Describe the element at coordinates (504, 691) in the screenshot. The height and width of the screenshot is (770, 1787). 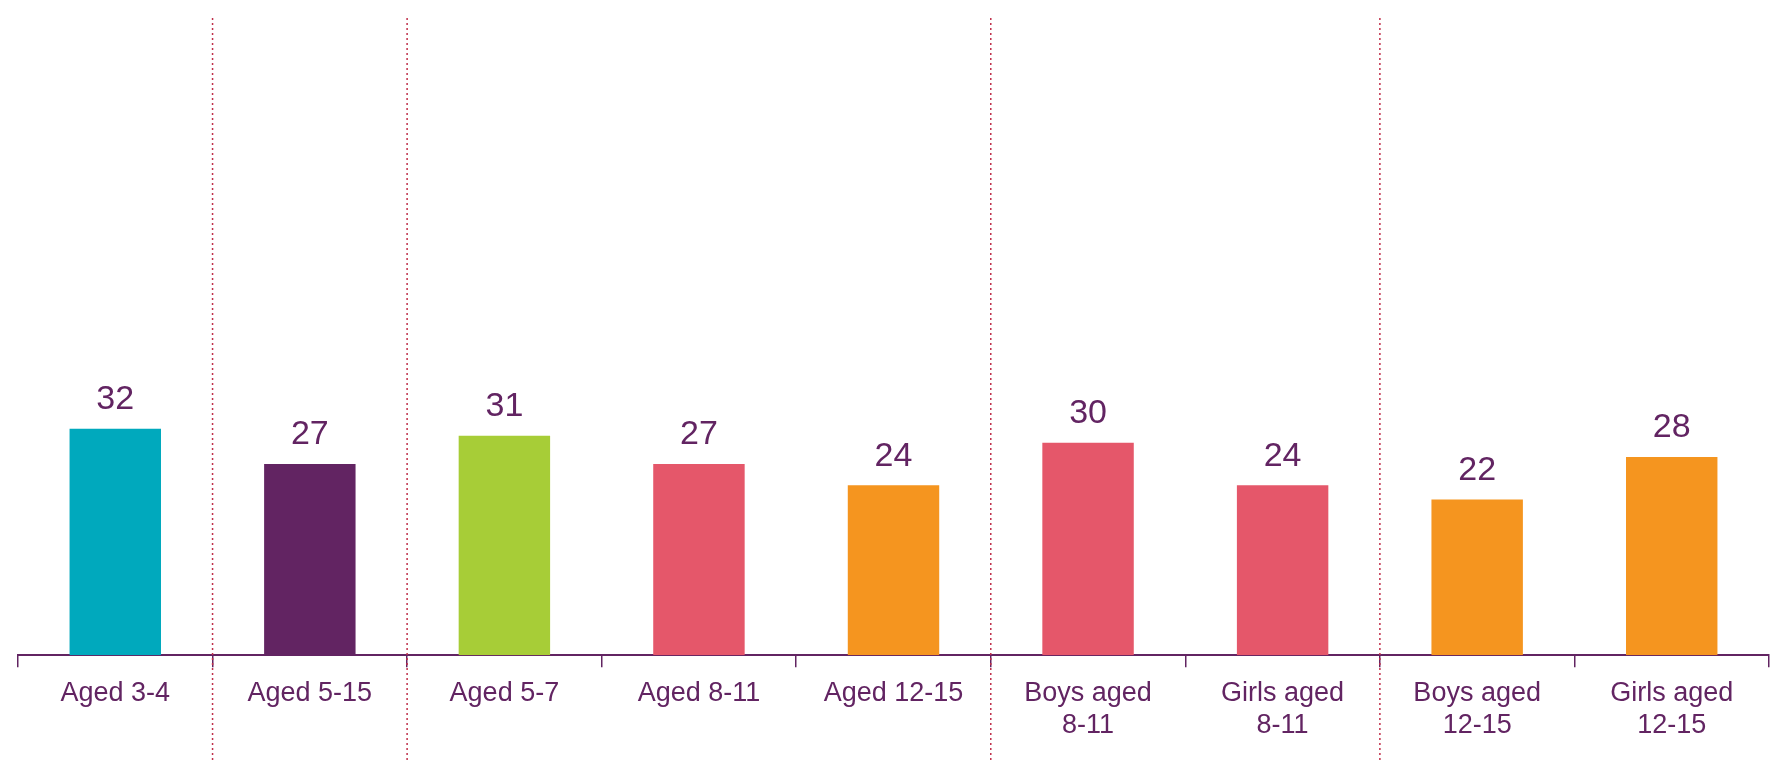
I see `x-tick-label: Aged 5-7` at that location.